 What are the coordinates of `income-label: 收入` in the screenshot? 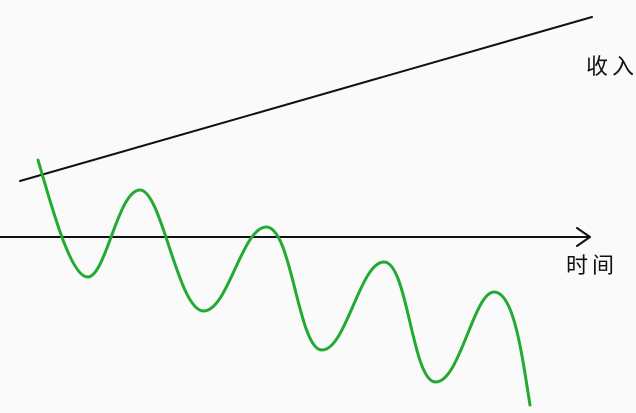 It's located at (611, 67).